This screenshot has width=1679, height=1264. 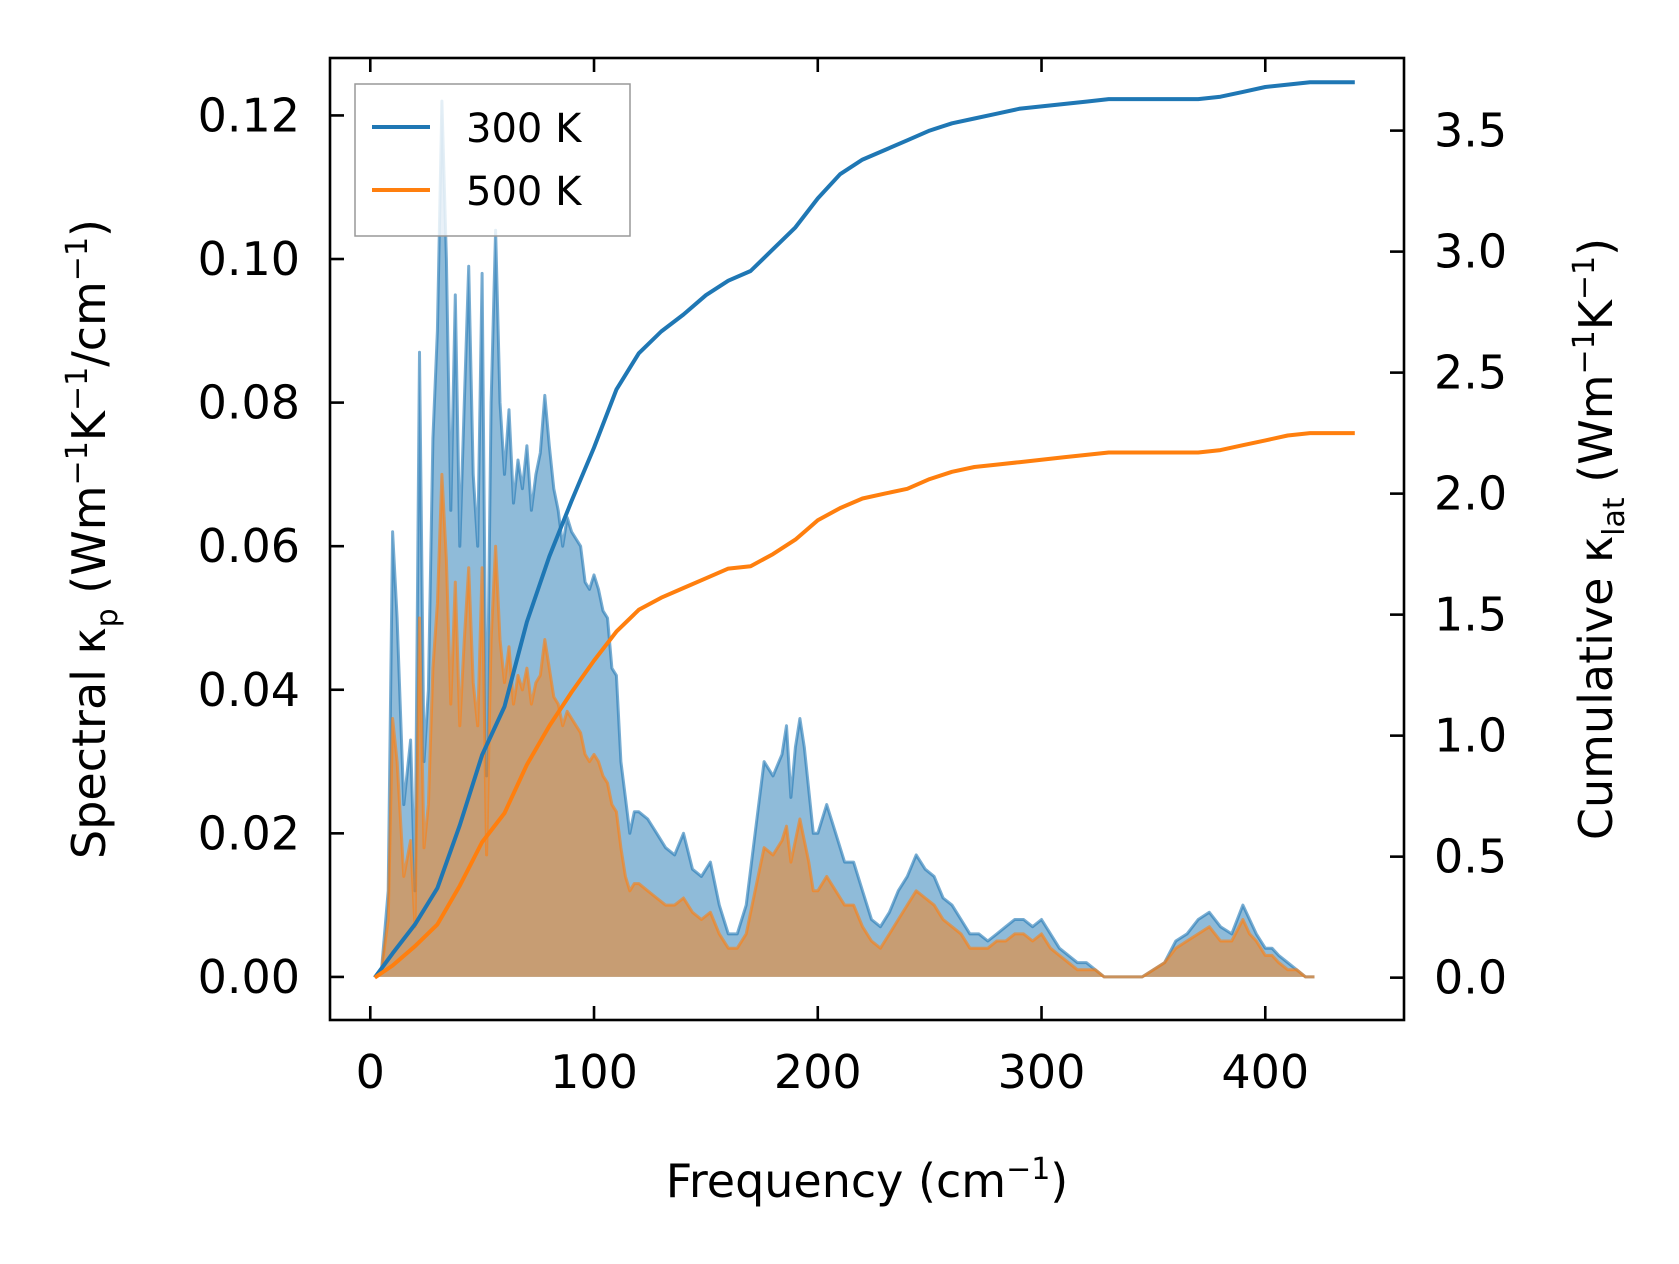 What do you see at coordinates (1470, 978) in the screenshot?
I see `y-right-tick-label: 0.0` at bounding box center [1470, 978].